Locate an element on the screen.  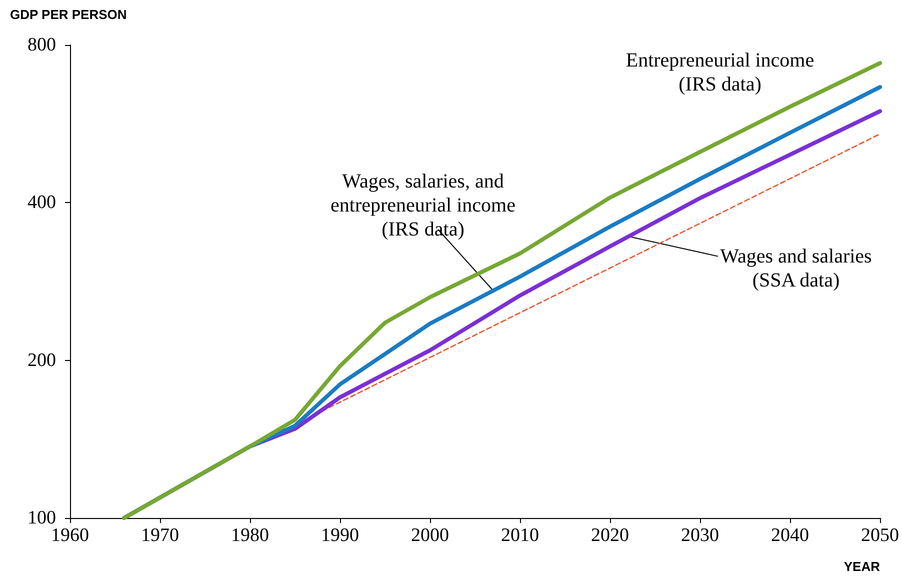
annotation: Wages and salaries (SSA data) is located at coordinates (796, 268).